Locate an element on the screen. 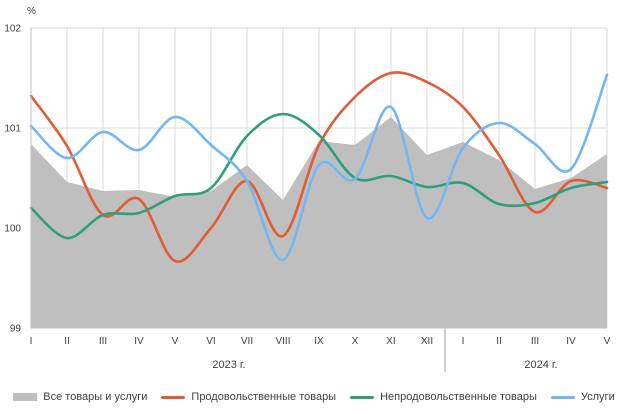 Image resolution: width=628 pixels, height=413 pixels. x-tick-label: X is located at coordinates (355, 341).